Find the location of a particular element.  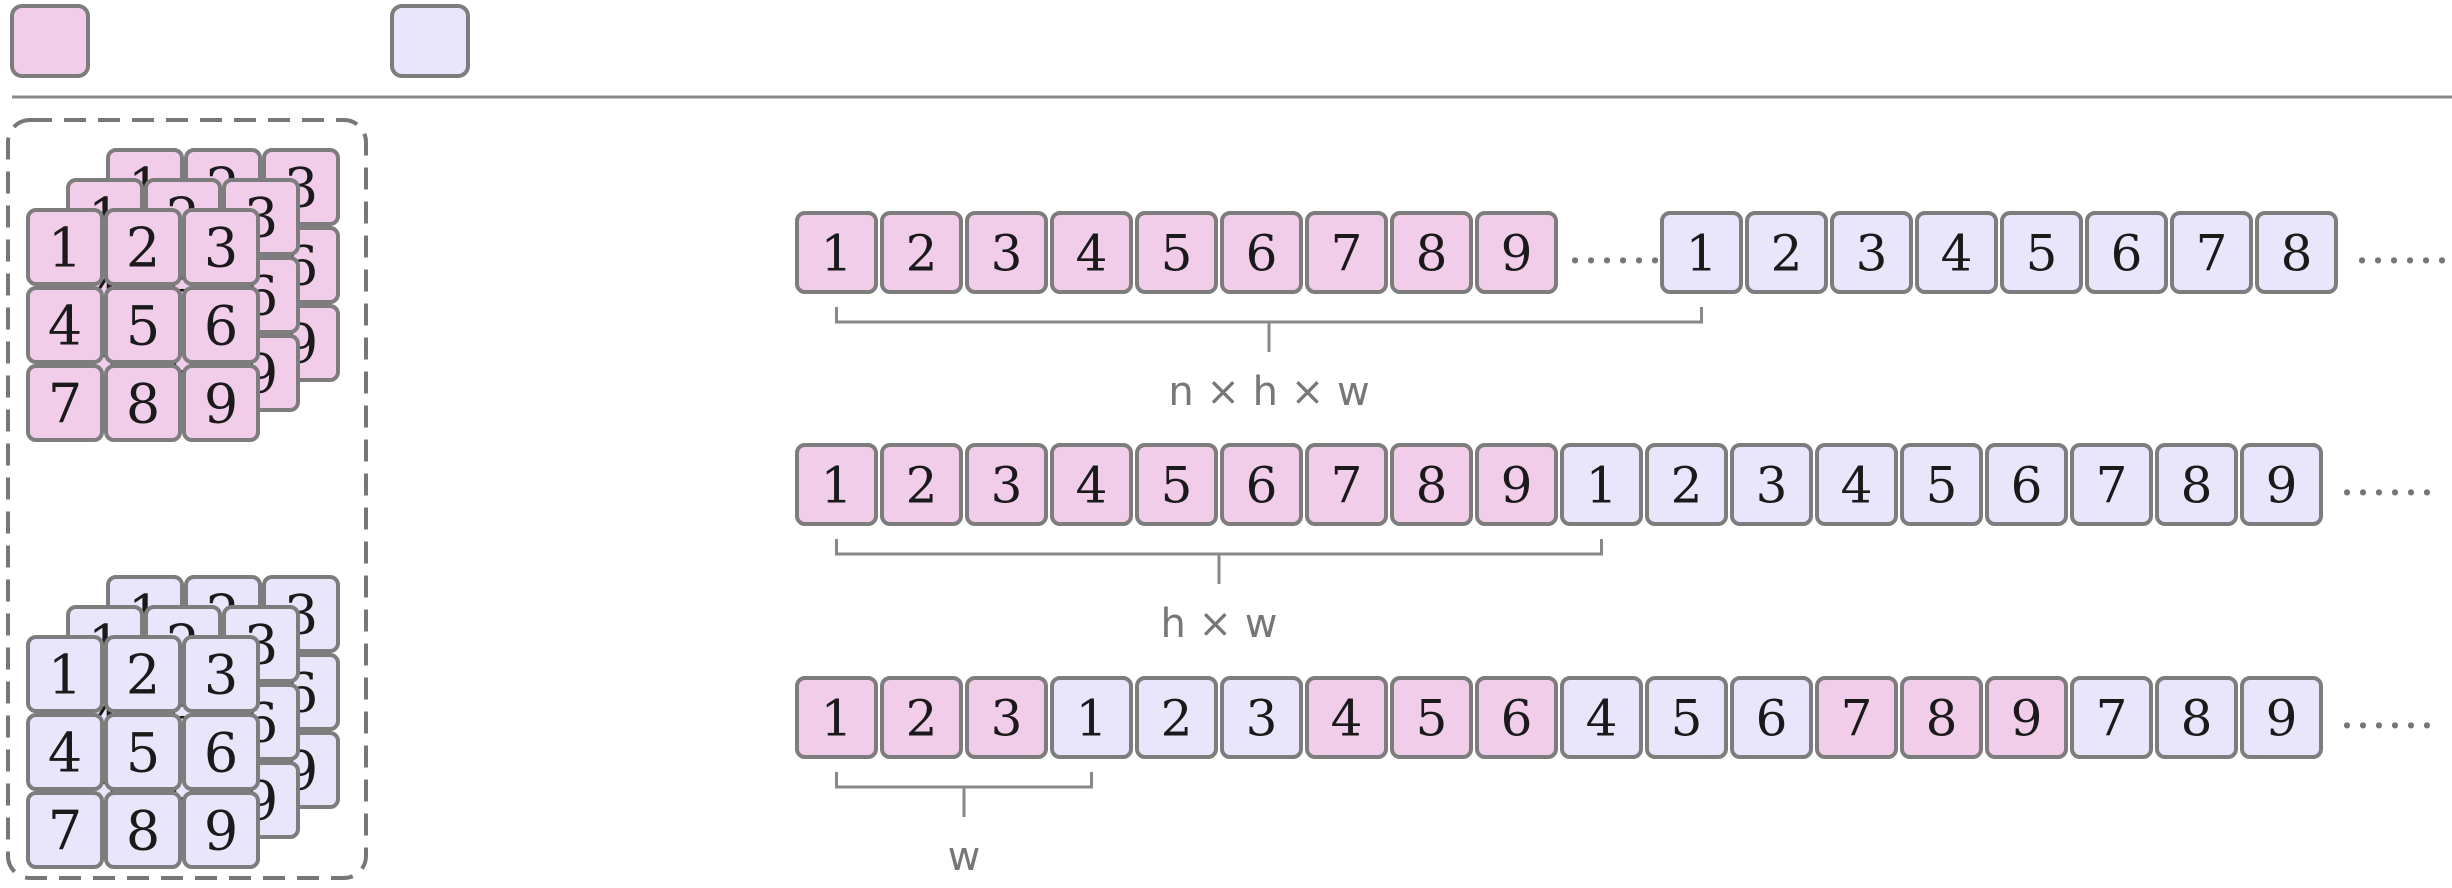

stack-cell-number: 4 is located at coordinates (65, 752).